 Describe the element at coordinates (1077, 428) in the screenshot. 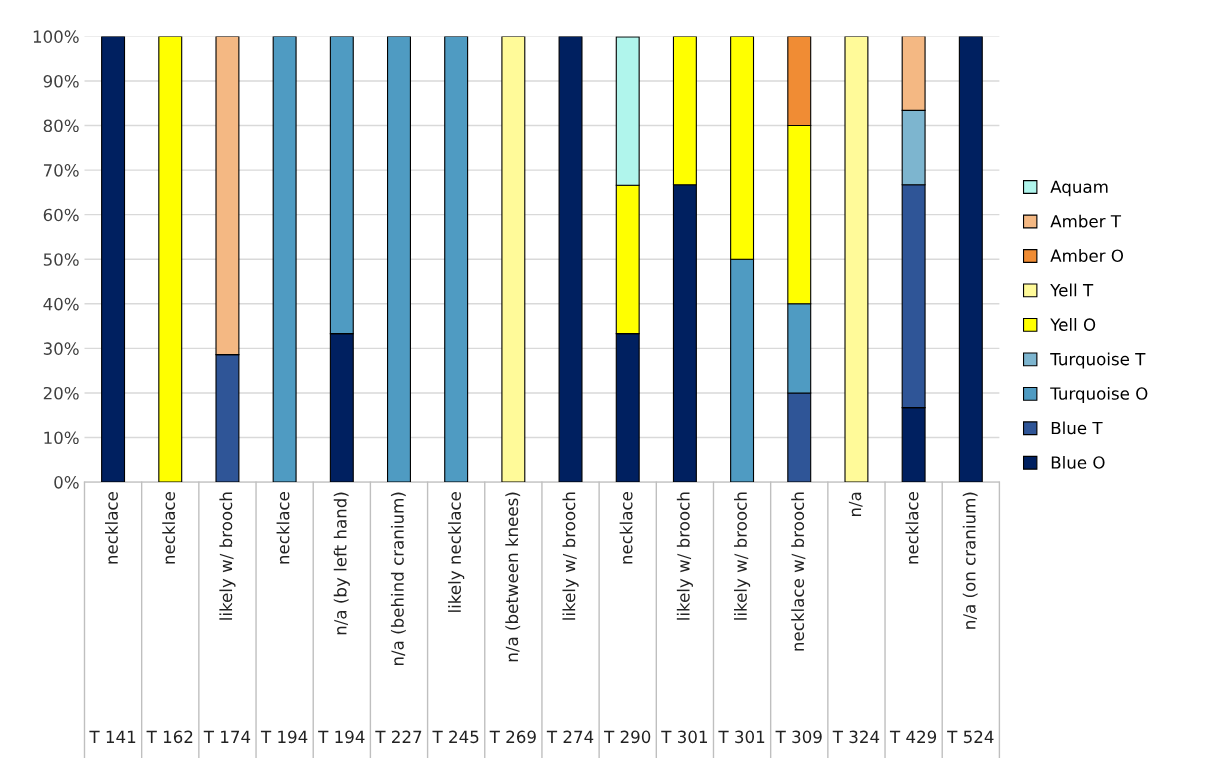

I see `legend-label: Blue T` at that location.